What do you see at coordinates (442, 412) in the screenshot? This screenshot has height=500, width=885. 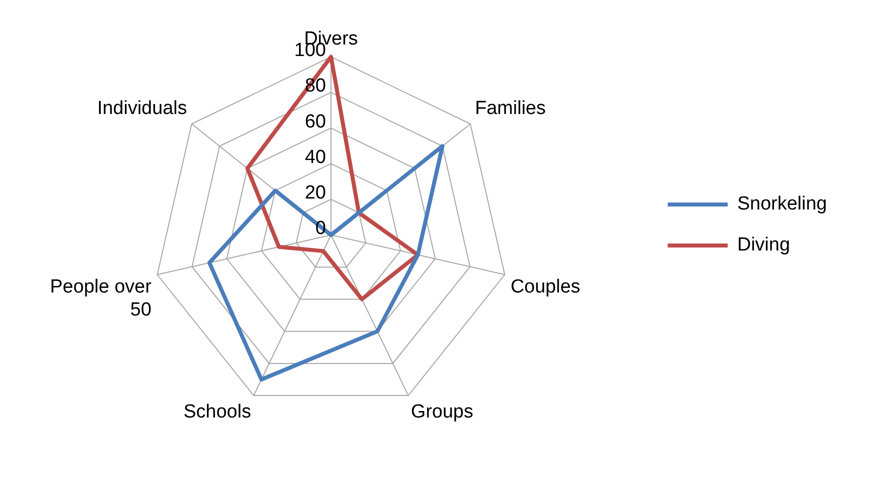 I see `spoke-label: Groups` at bounding box center [442, 412].